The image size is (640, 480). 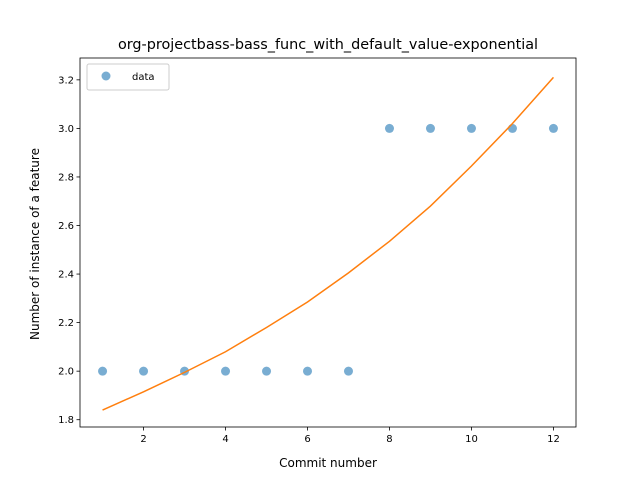 What do you see at coordinates (143, 439) in the screenshot?
I see `x-tick-label: 2` at bounding box center [143, 439].